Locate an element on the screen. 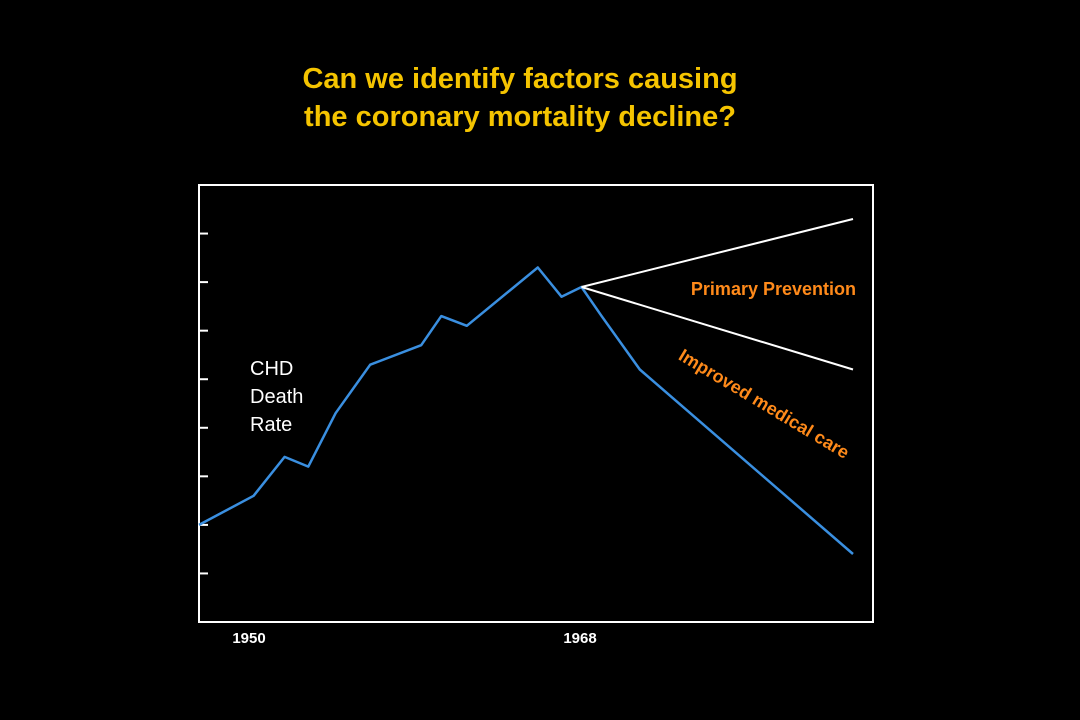 The width and height of the screenshot is (1080, 720). annotation-primary-prevention: Primary Prevention is located at coordinates (773, 289).